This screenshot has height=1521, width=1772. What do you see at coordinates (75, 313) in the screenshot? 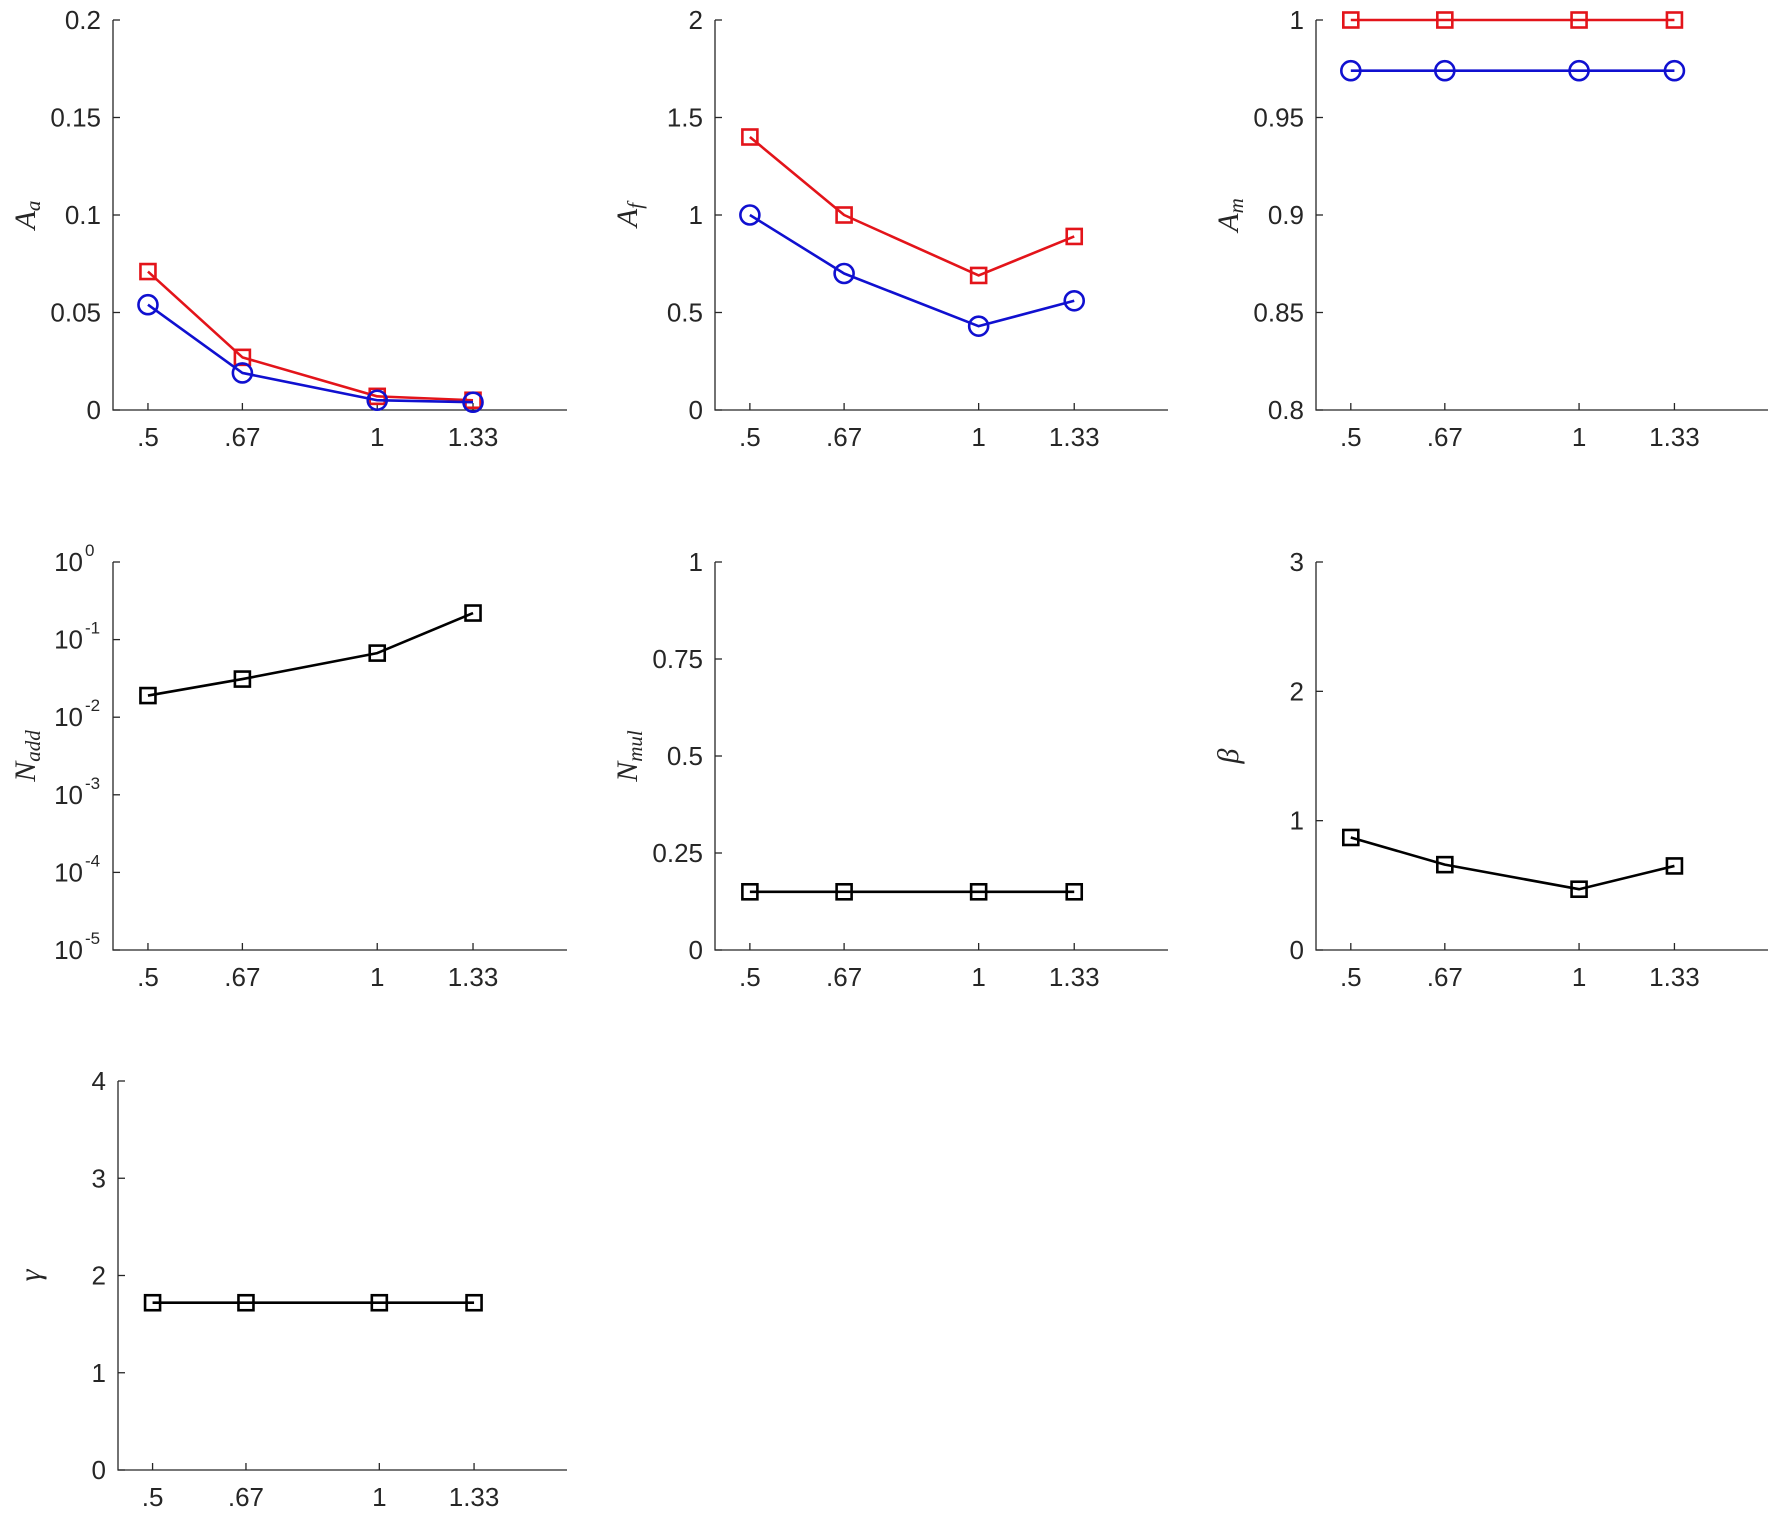
I see `y-tick-label: 0.05` at bounding box center [75, 313].